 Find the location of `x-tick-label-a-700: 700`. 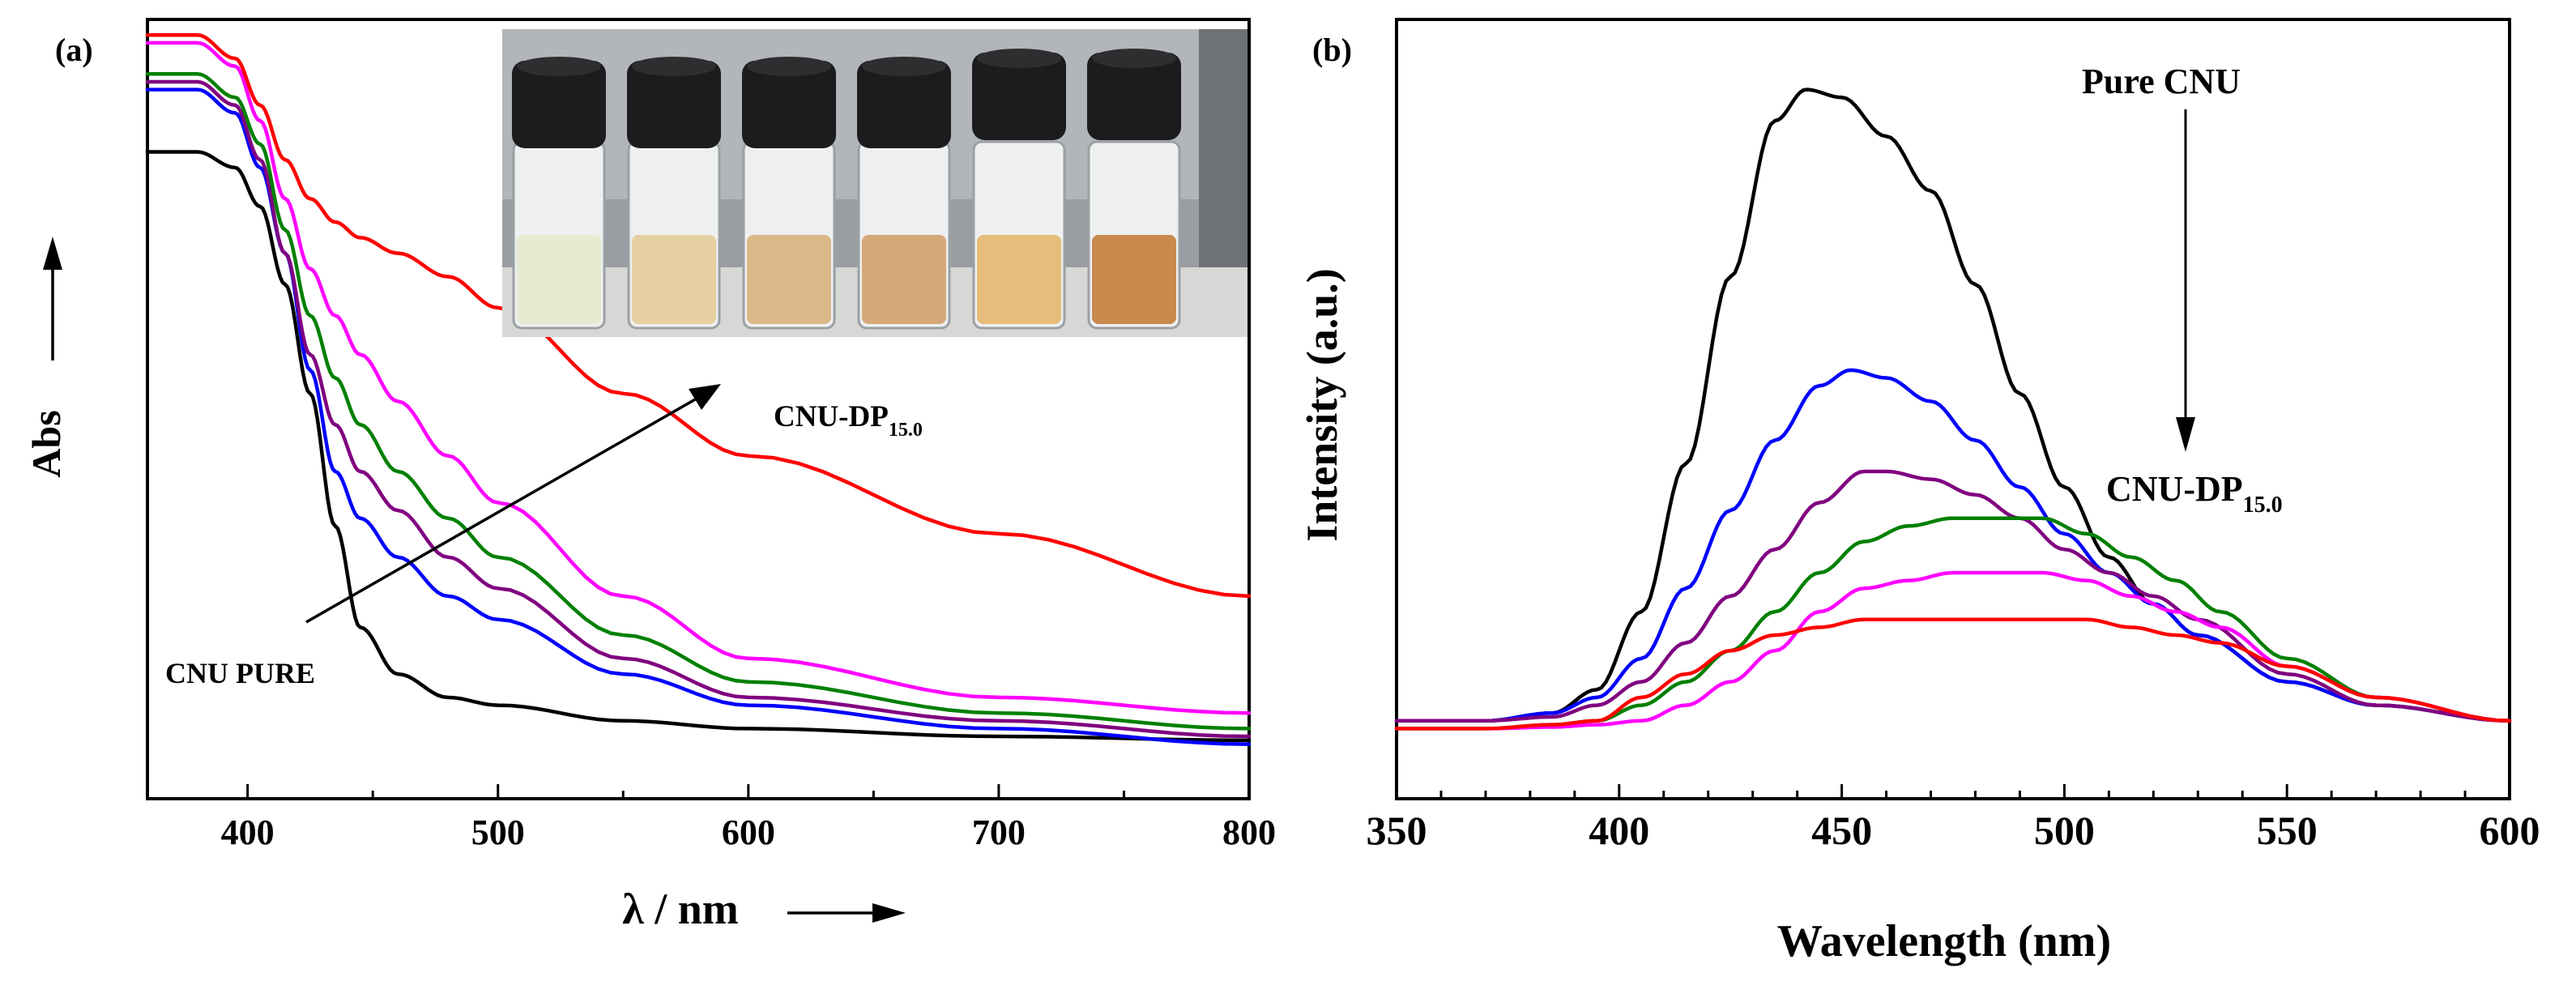

x-tick-label-a-700: 700 is located at coordinates (999, 832).